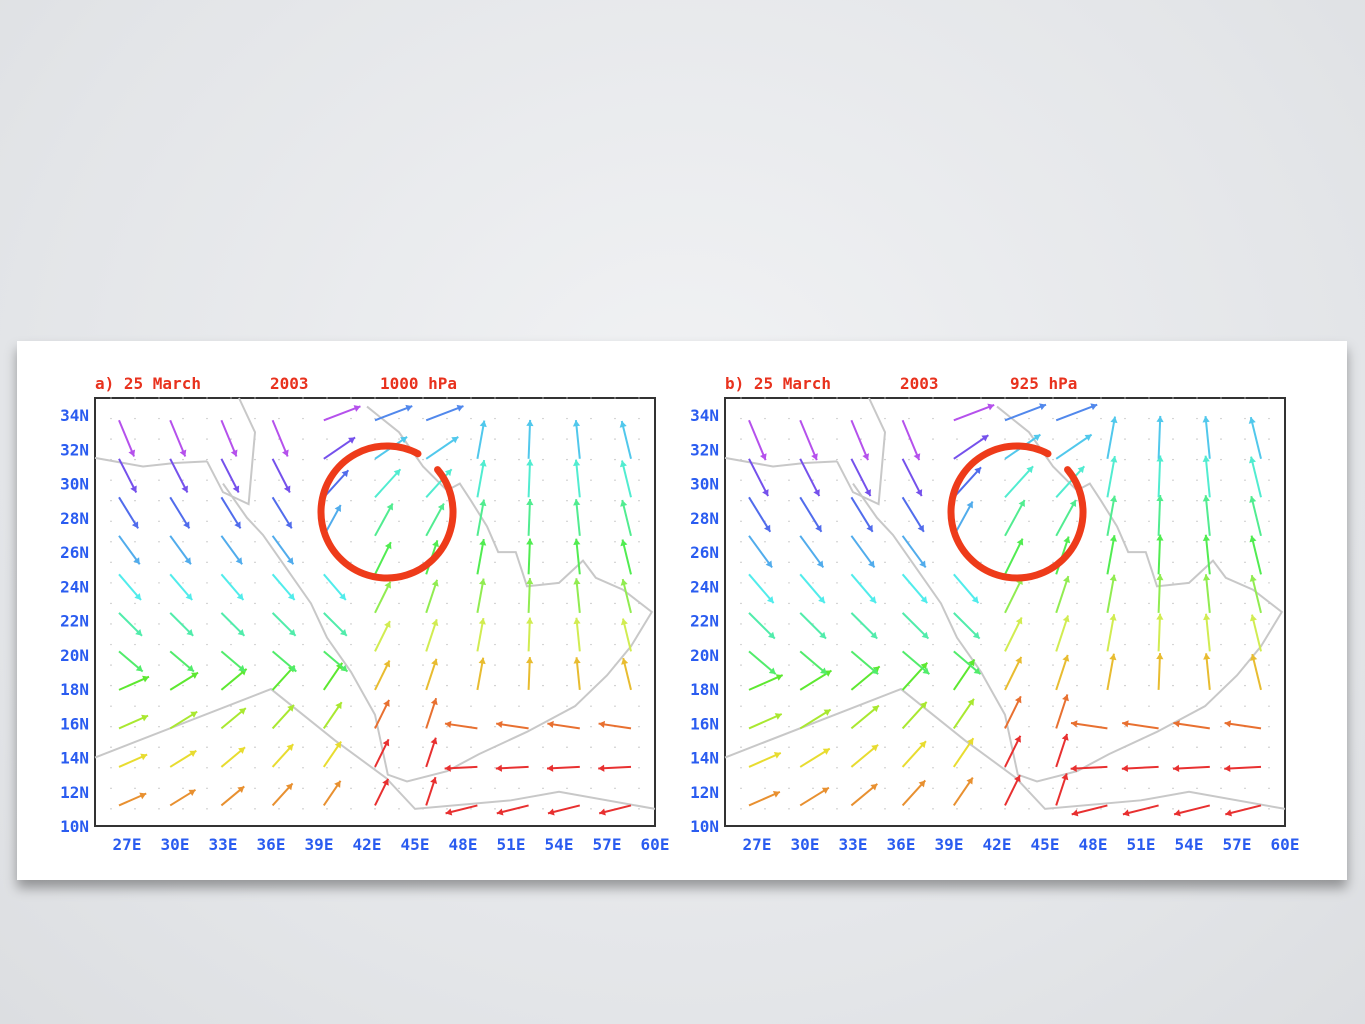 The width and height of the screenshot is (1365, 1024). Describe the element at coordinates (375, 748) in the screenshot. I see `coastline` at that location.